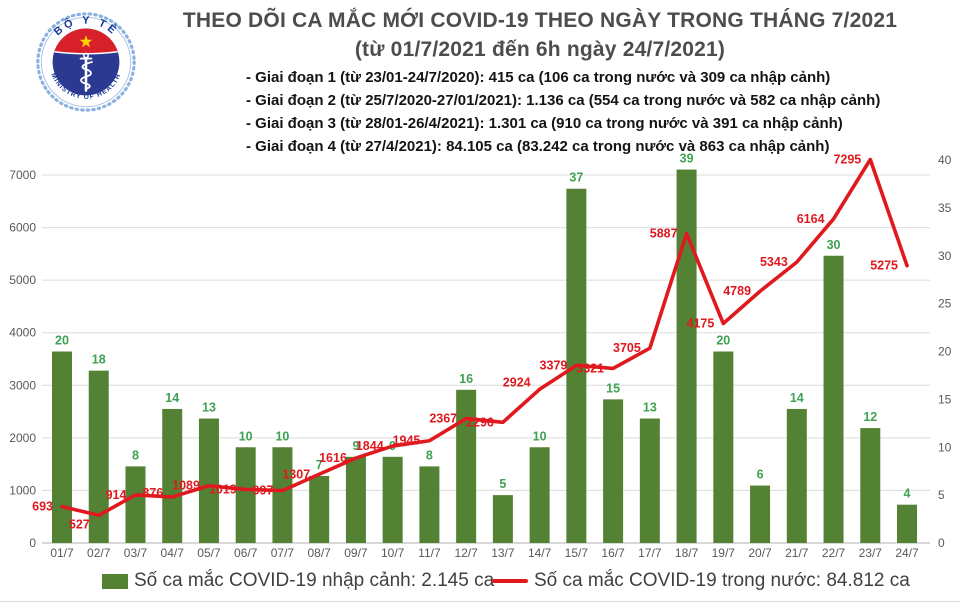 This screenshot has width=960, height=602. What do you see at coordinates (319, 465) in the screenshot?
I see `bar-value-label: 7` at bounding box center [319, 465].